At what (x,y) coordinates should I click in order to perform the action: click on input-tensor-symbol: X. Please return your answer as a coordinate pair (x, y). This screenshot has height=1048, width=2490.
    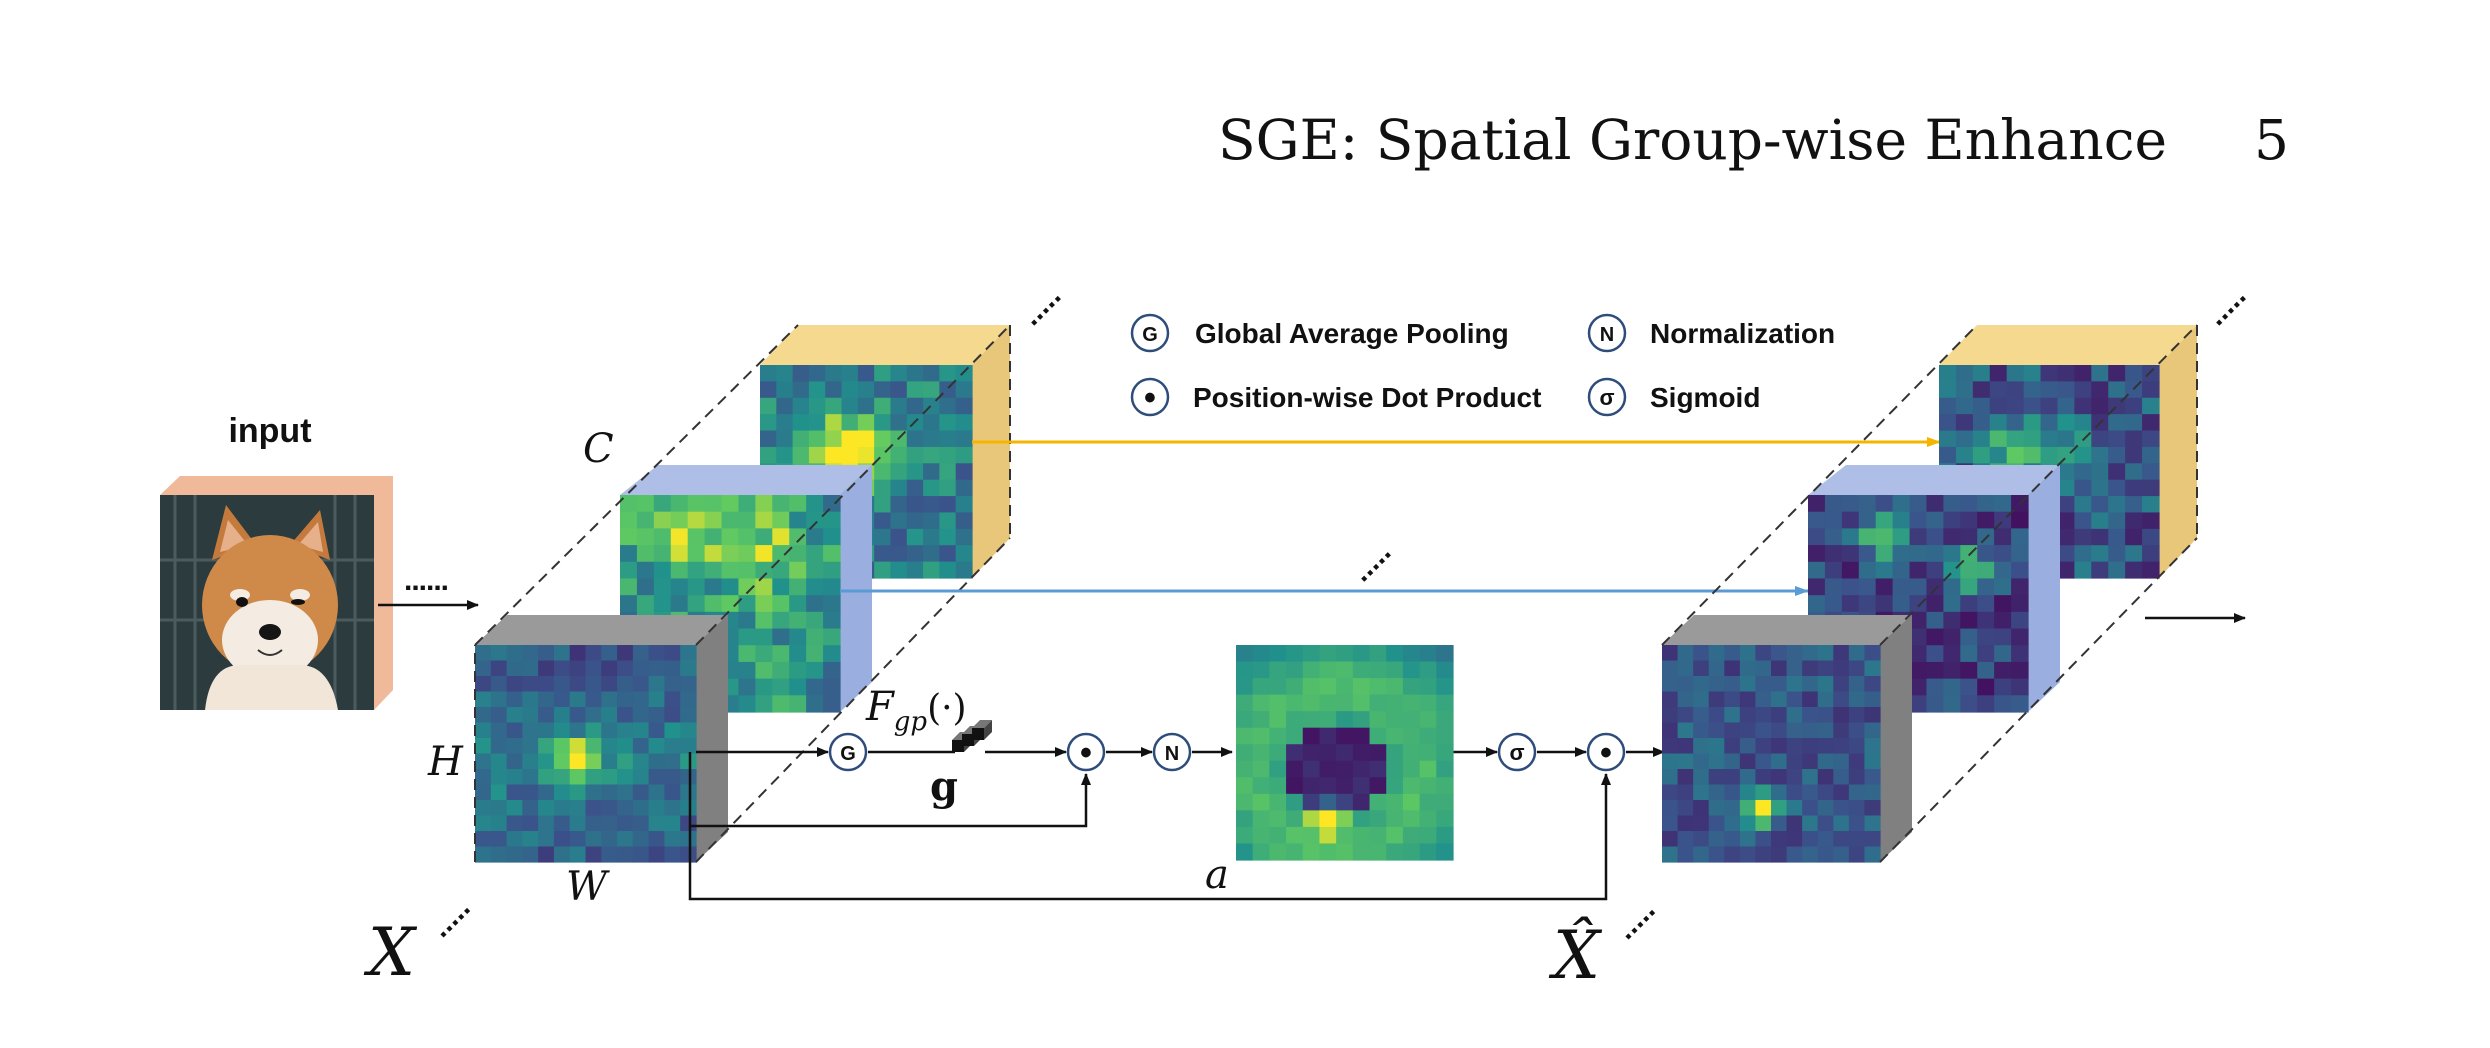
    Looking at the image, I should click on (390, 952).